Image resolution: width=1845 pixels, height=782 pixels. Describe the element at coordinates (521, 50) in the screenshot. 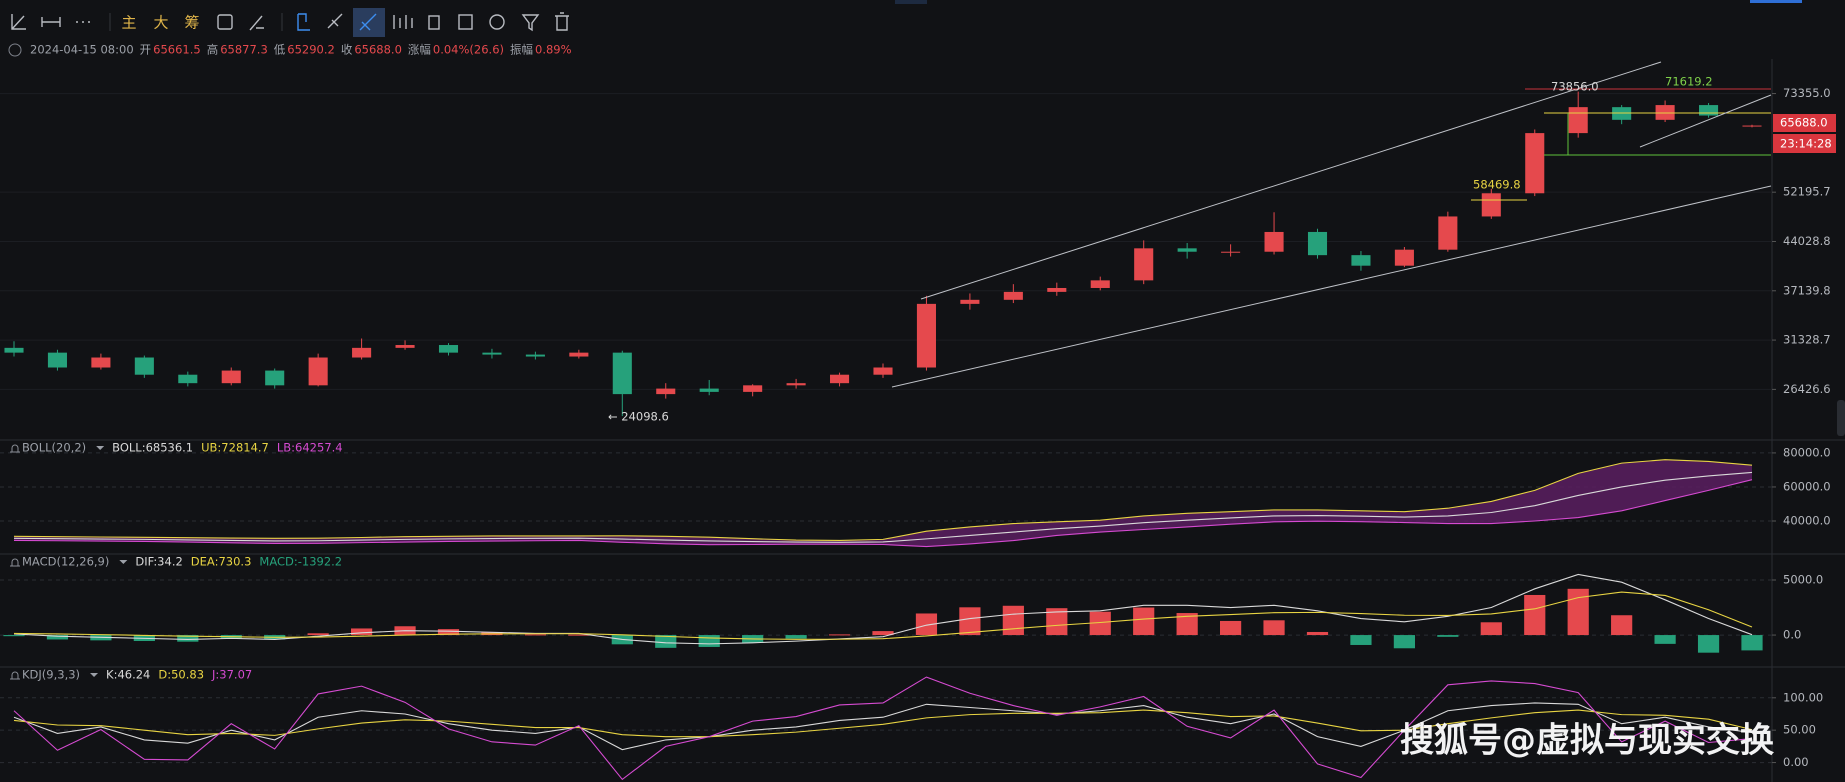

I see `info-label: 振幅` at that location.